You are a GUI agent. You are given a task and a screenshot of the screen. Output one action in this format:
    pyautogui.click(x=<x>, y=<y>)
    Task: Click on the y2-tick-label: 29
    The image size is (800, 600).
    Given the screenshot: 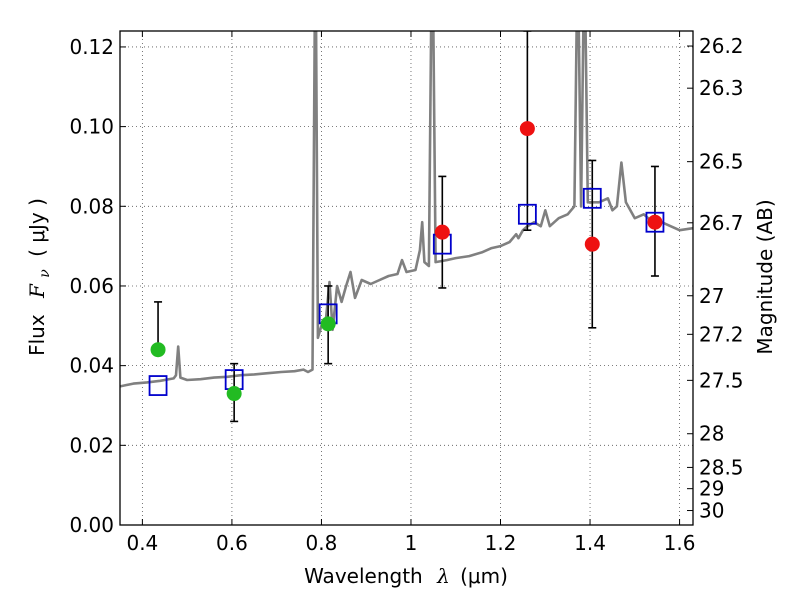 What is the action you would take?
    pyautogui.click(x=711, y=489)
    